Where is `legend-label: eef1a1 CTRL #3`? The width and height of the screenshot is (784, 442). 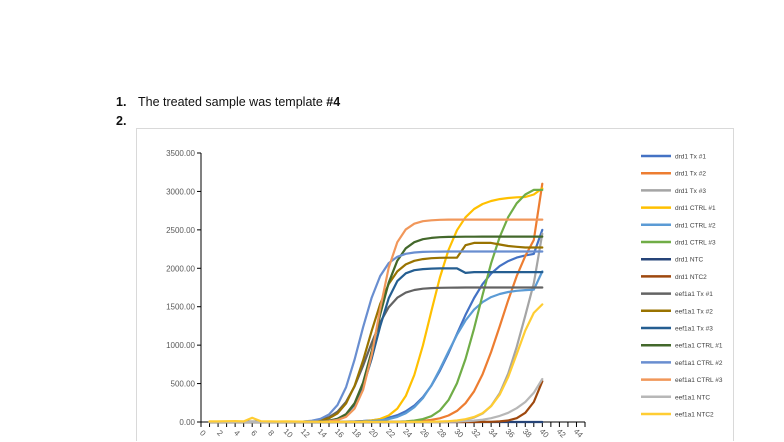 legend-label: eef1a1 CTRL #3 is located at coordinates (699, 380).